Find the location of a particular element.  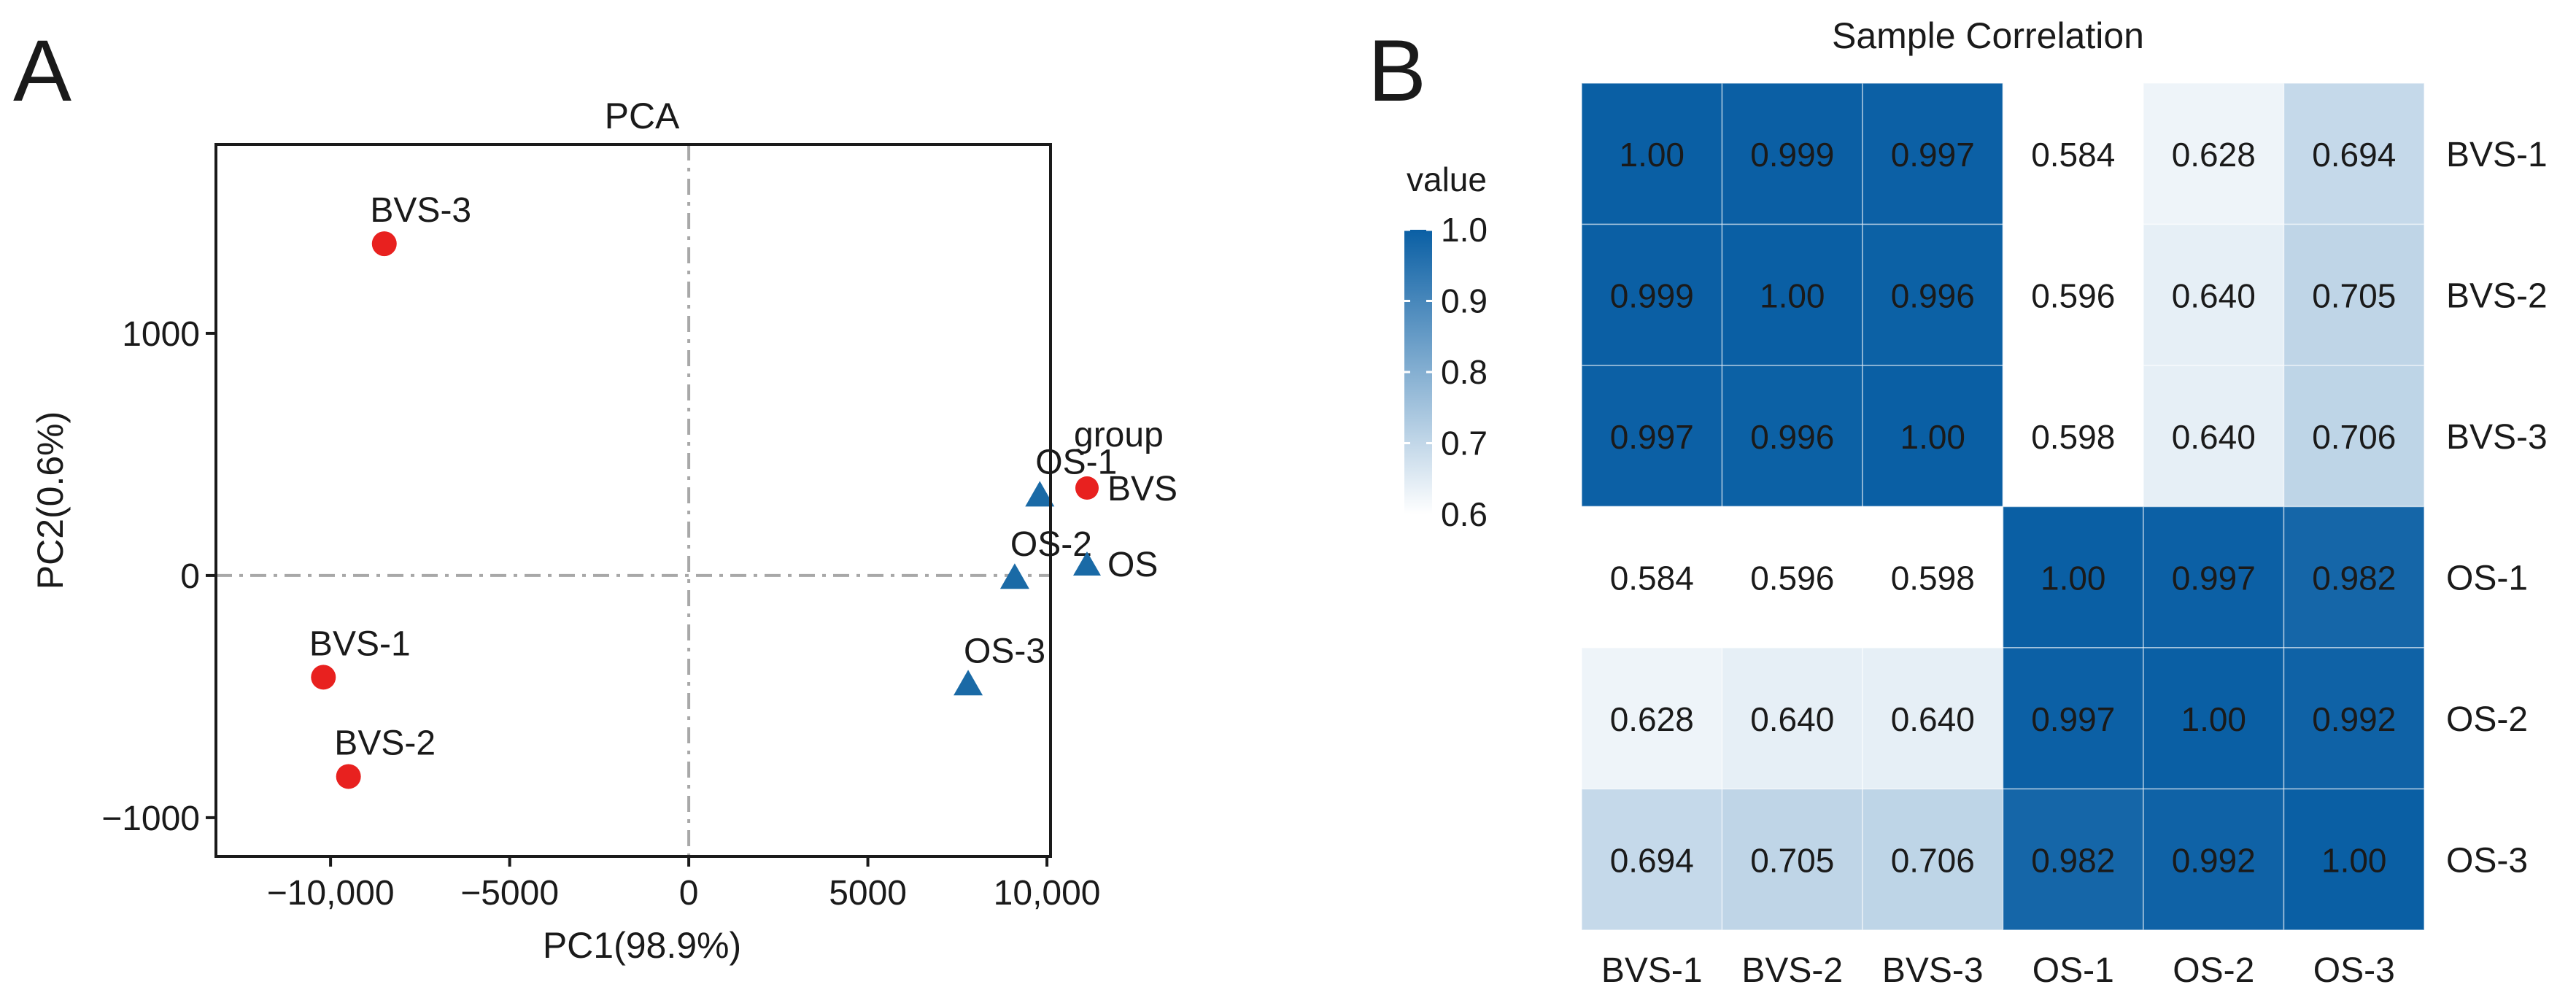

pca-legend: group BVS OS is located at coordinates (1125, 500).